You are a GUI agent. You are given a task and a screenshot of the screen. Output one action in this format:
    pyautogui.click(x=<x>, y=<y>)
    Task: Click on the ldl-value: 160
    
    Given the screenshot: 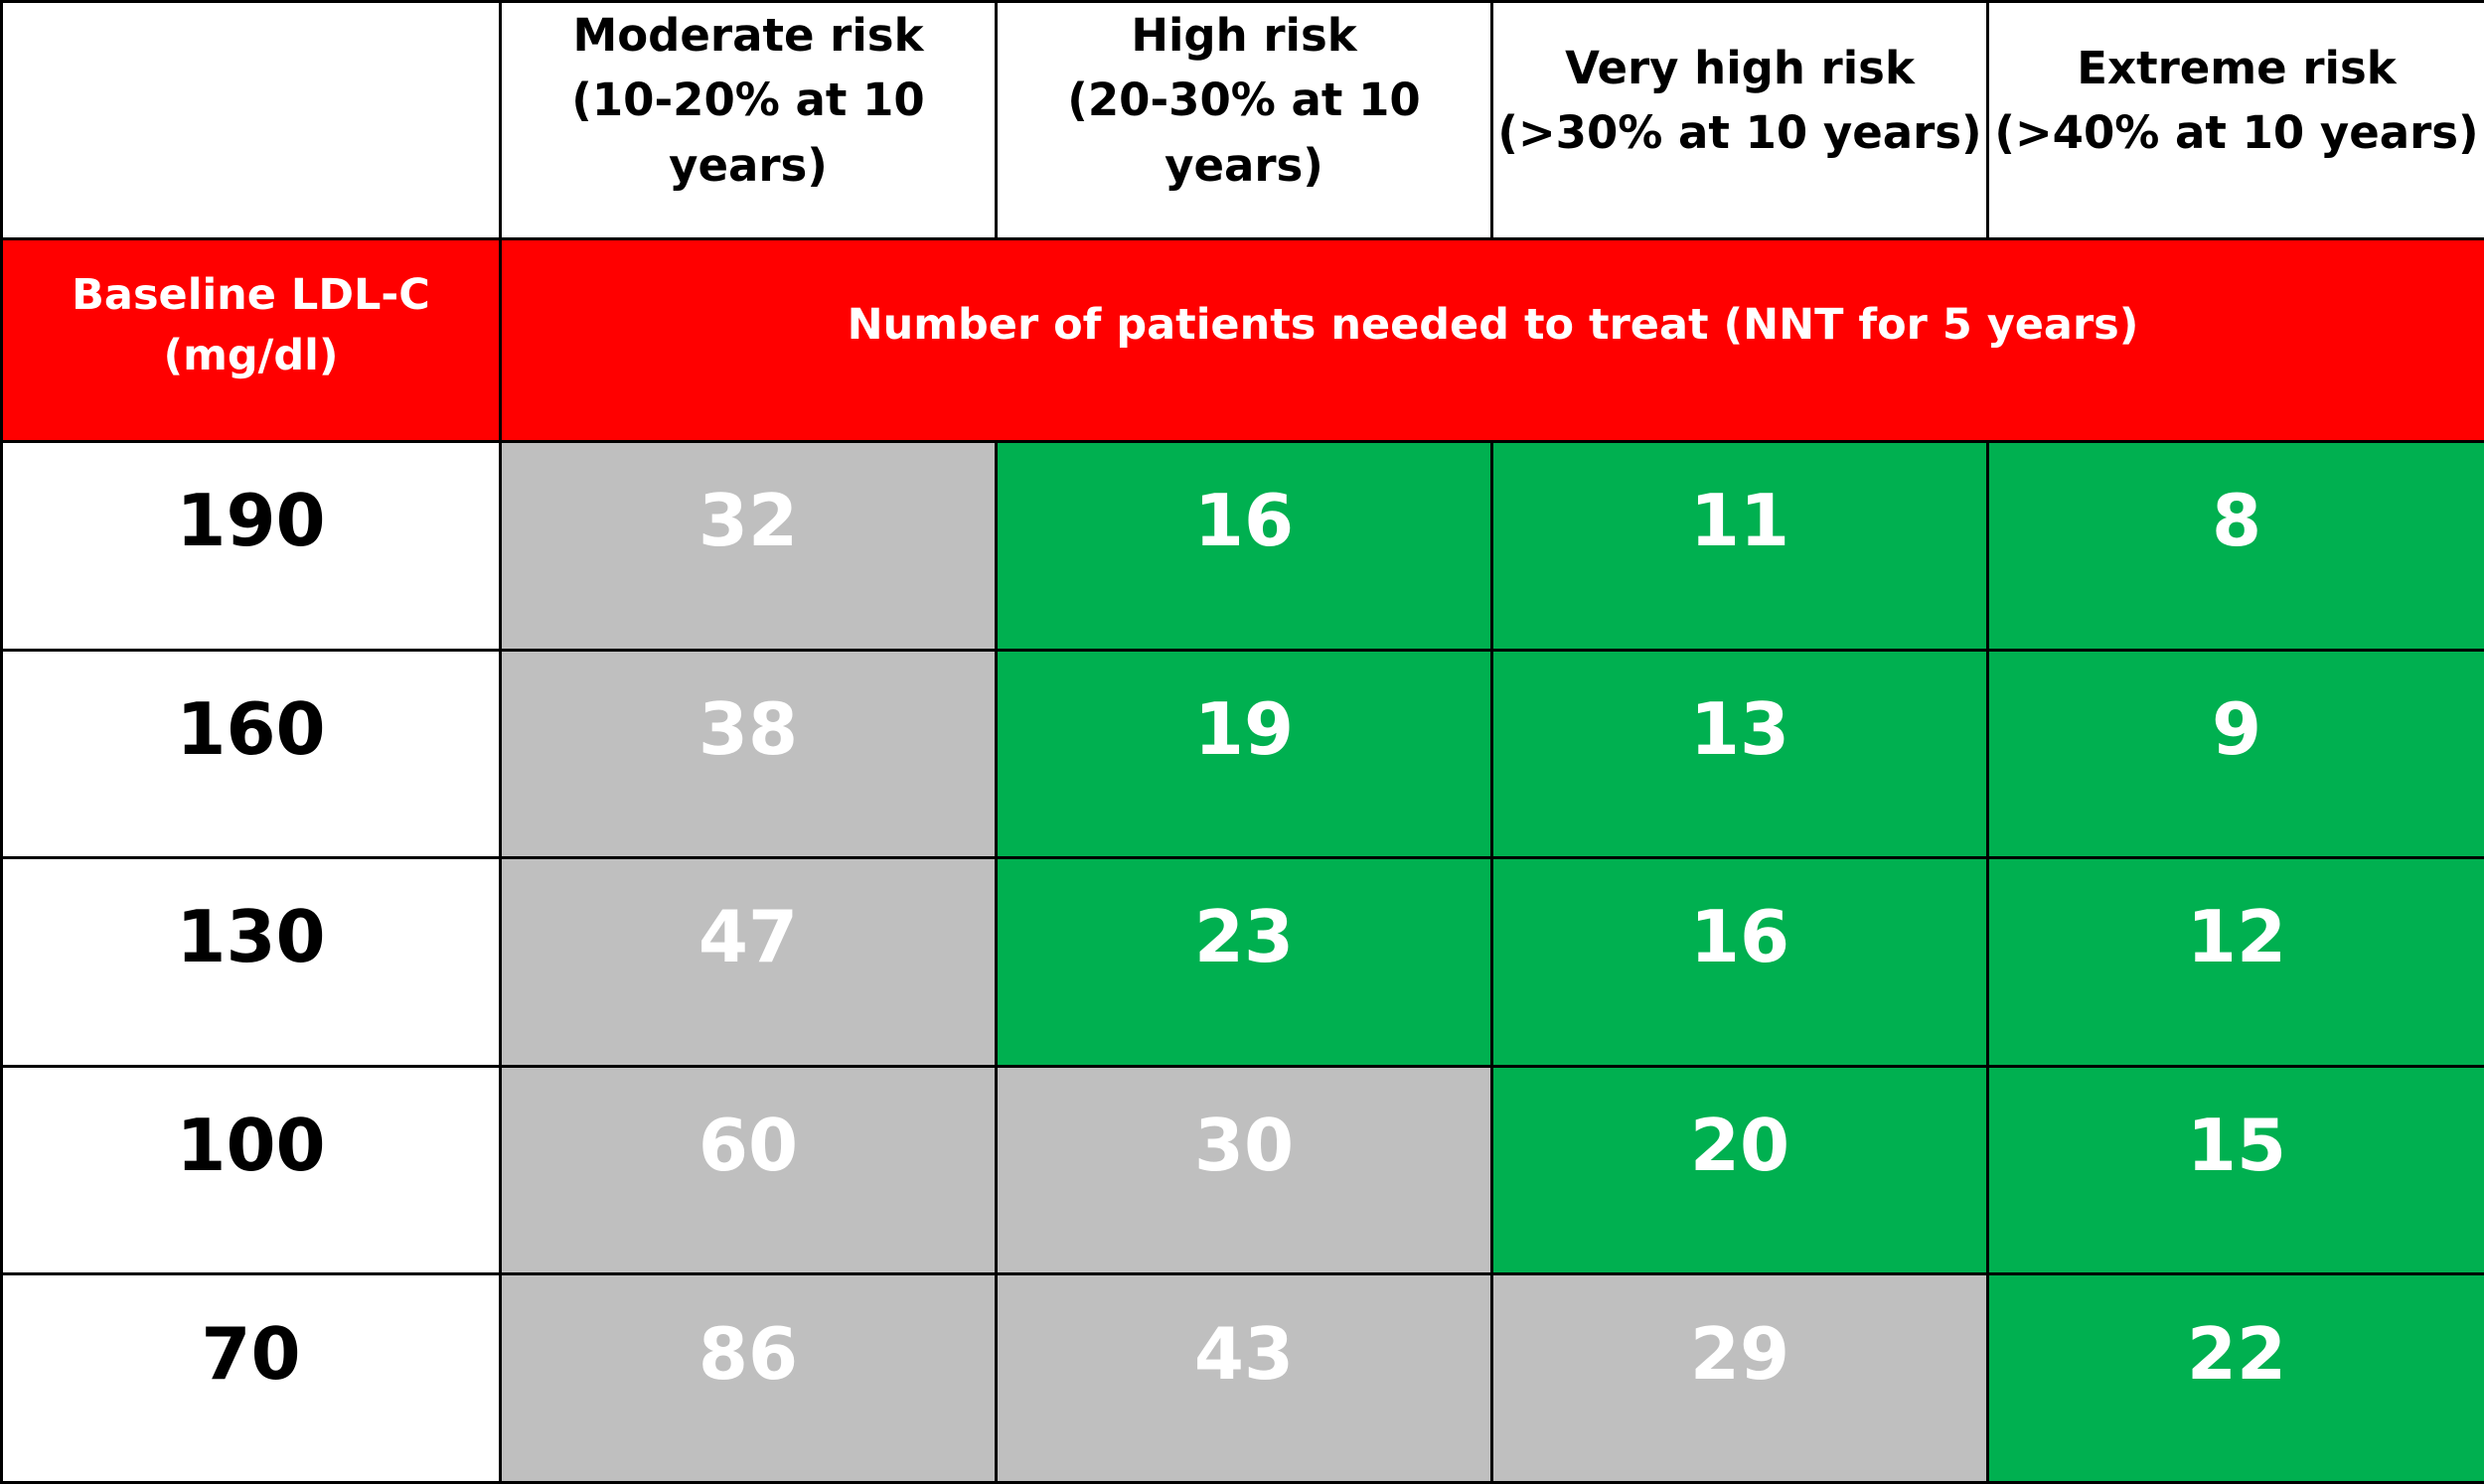 What is the action you would take?
    pyautogui.click(x=251, y=754)
    